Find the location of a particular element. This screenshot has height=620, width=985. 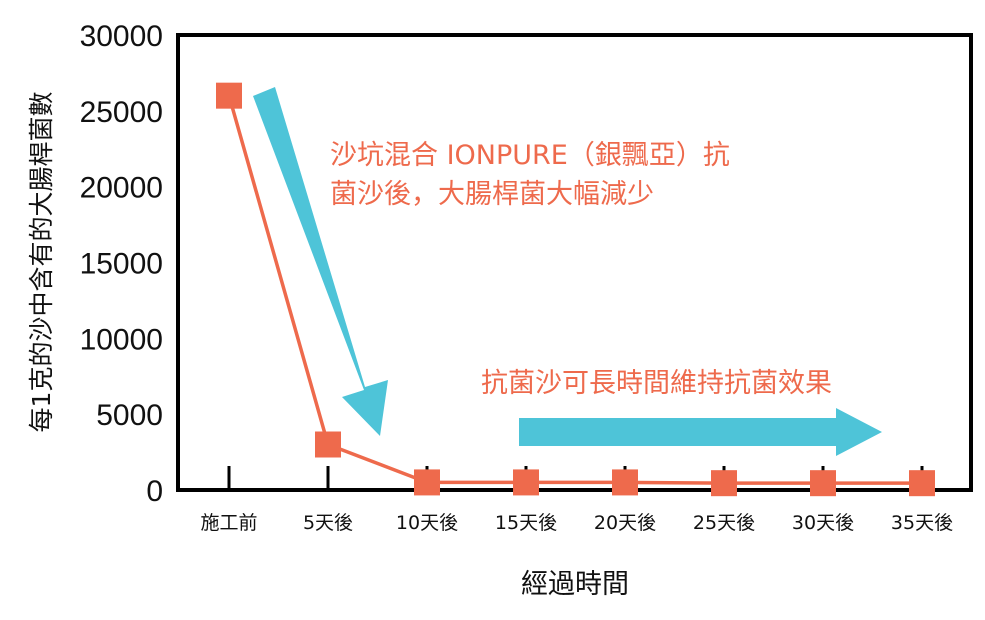

decline-arrow is located at coordinates (320, 261).